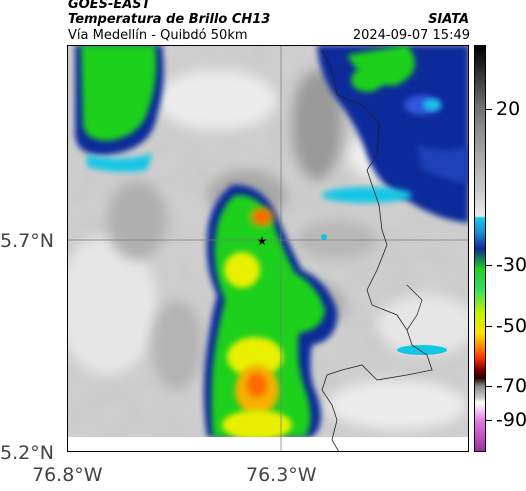 This screenshot has width=526, height=491. Describe the element at coordinates (158, 35) in the screenshot. I see `route-subtitle: Vía Medellín - Quibdó 50km` at that location.